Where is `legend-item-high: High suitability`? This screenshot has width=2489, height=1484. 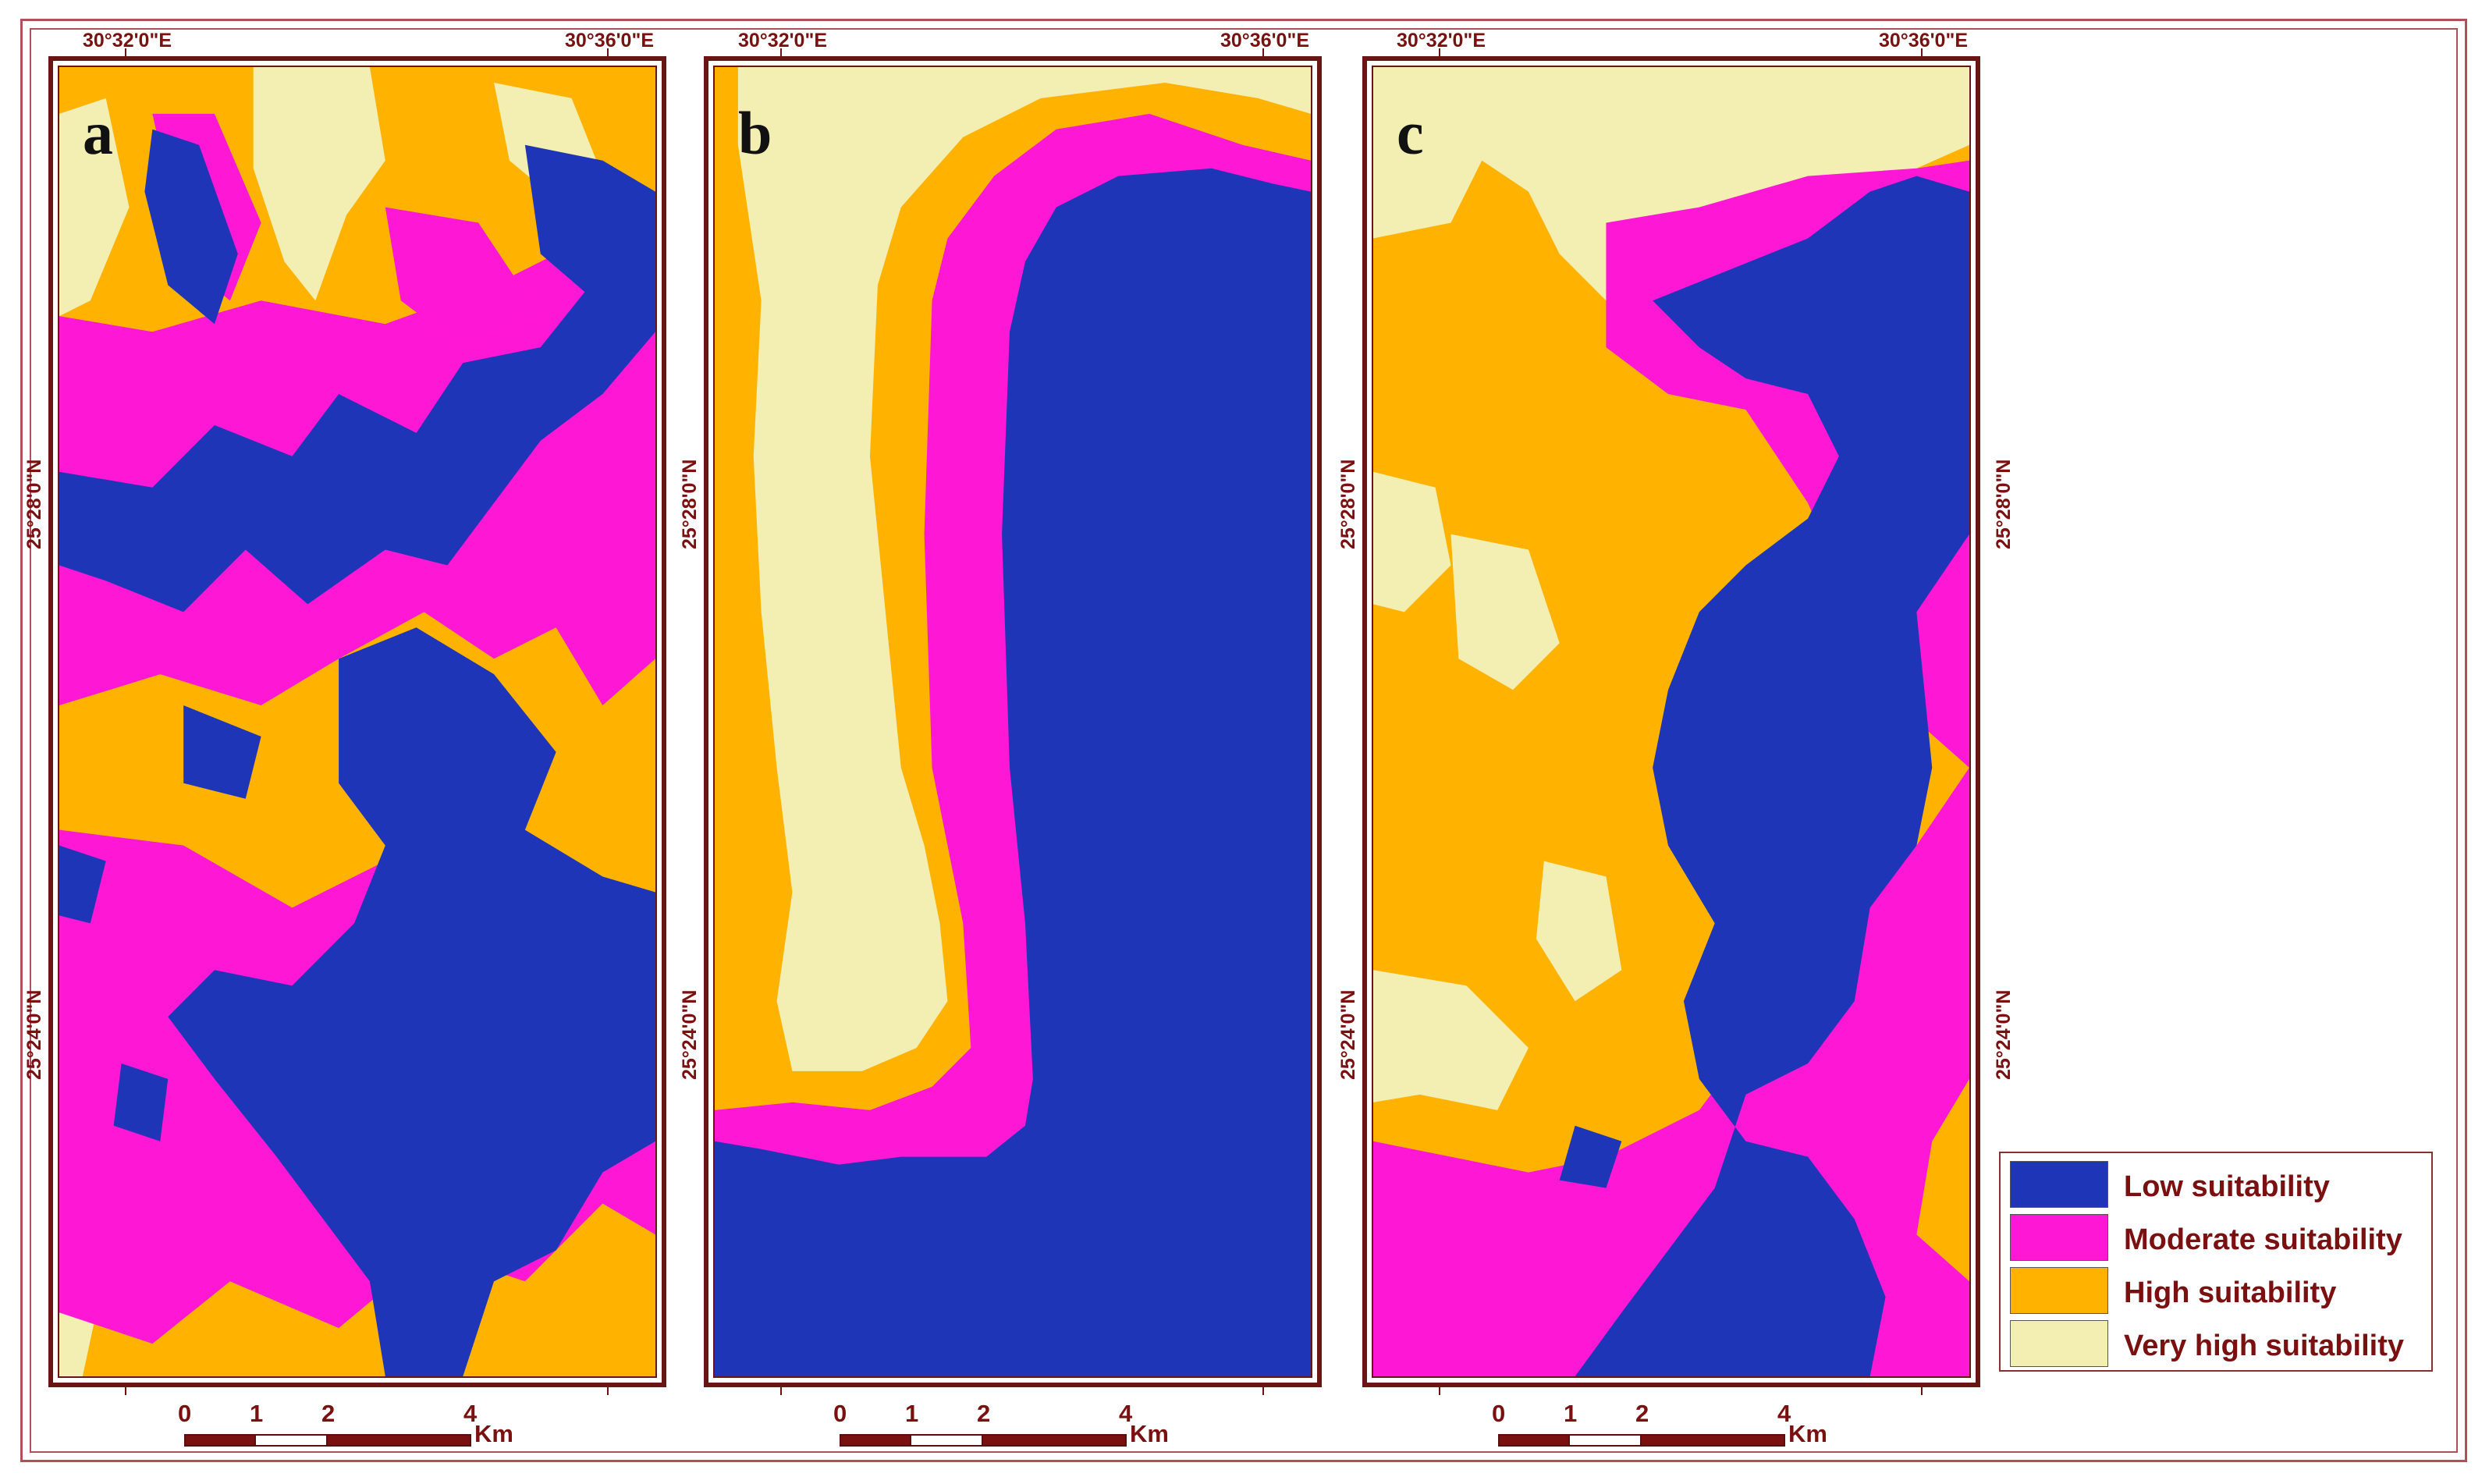 legend-item-high: High suitability is located at coordinates (2217, 1291).